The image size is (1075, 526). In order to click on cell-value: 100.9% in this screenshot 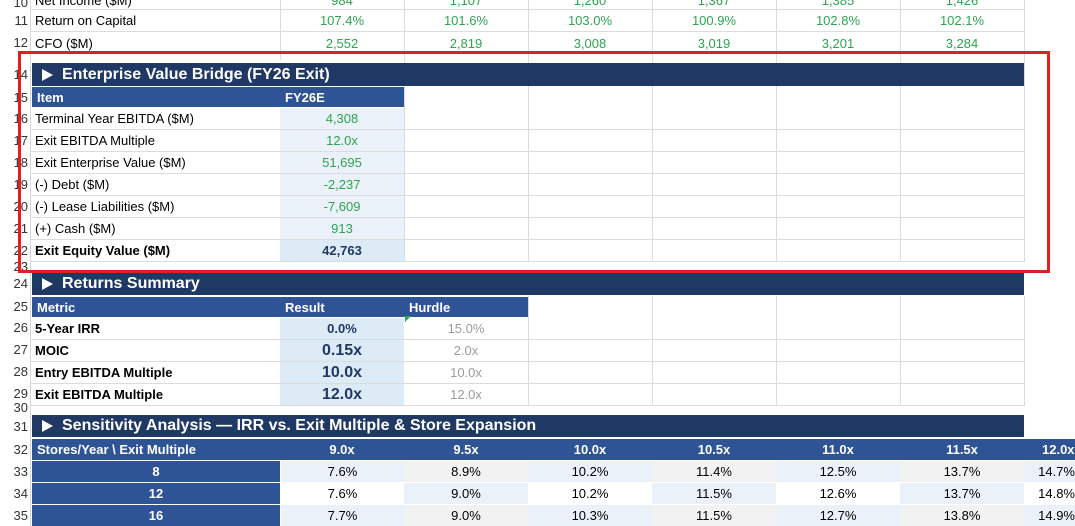, I will do `click(714, 21)`.